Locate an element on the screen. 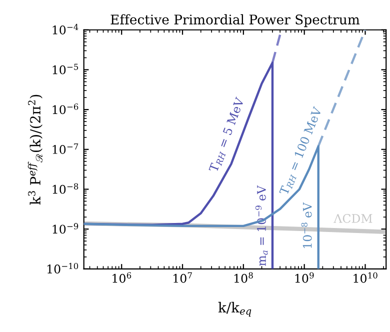 Image resolution: width=390 pixels, height=332 pixels. y-tick-label: 10$^{−9}$ is located at coordinates (65, 228).